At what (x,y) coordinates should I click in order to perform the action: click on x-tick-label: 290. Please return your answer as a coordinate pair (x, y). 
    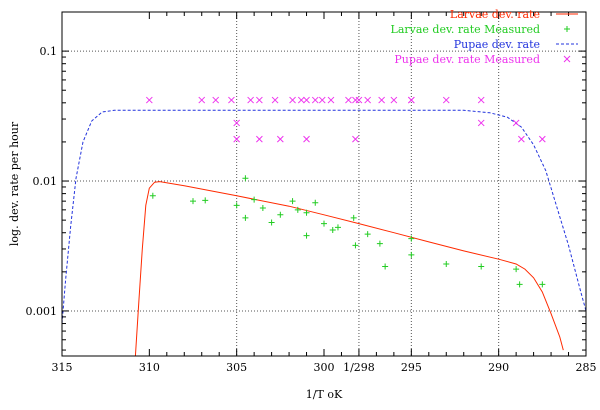
    Looking at the image, I should click on (498, 367).